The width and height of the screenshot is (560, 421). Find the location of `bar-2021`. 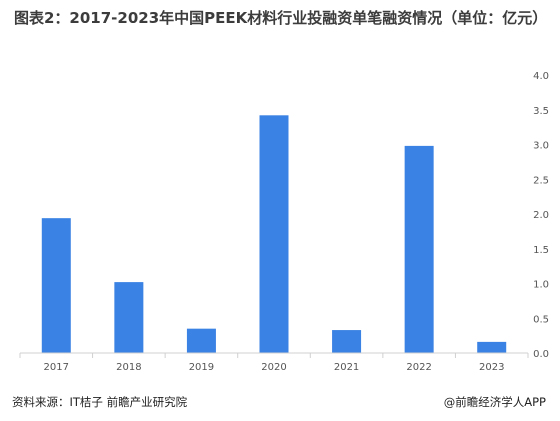

bar-2021 is located at coordinates (347, 341).